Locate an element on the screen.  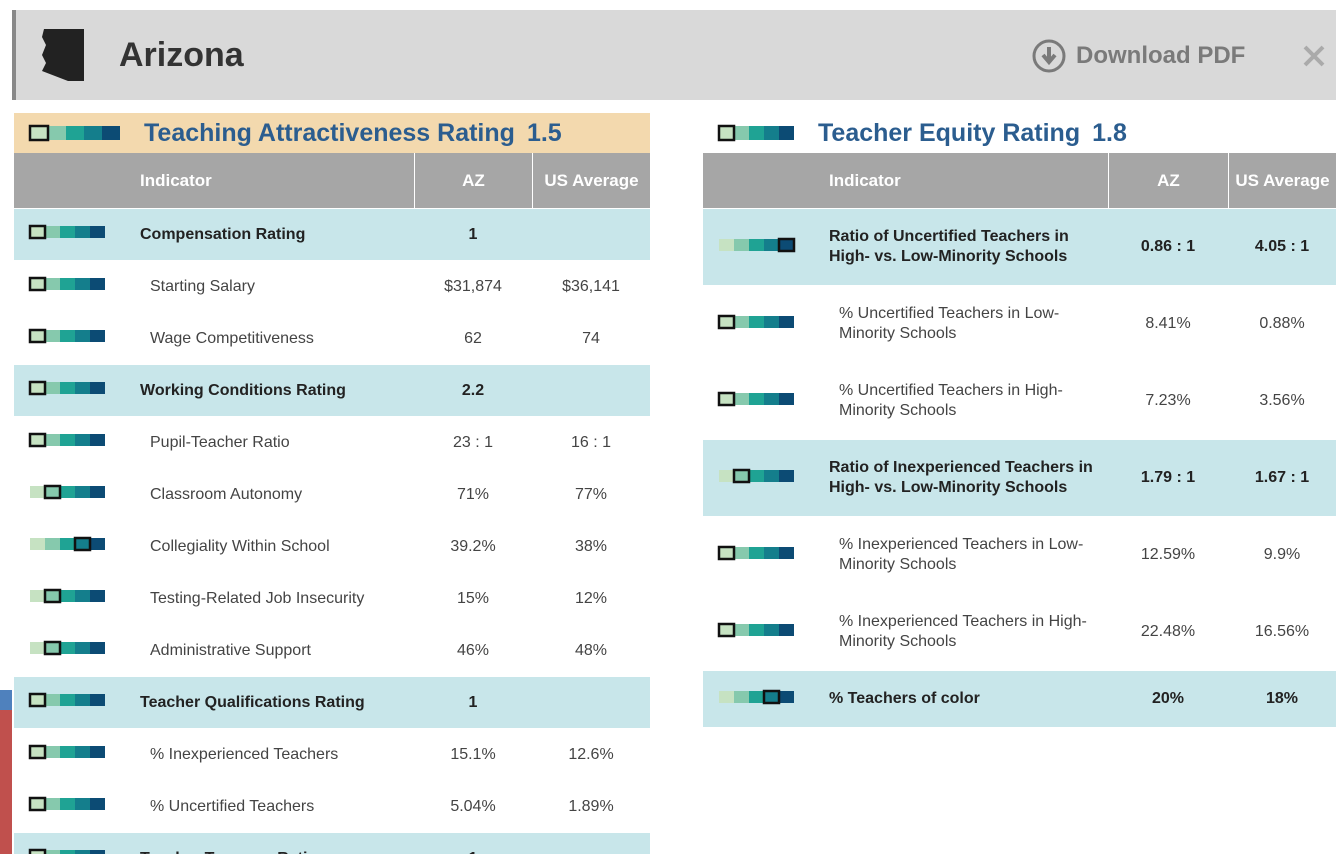
background-fragment is located at coordinates (6, 772).